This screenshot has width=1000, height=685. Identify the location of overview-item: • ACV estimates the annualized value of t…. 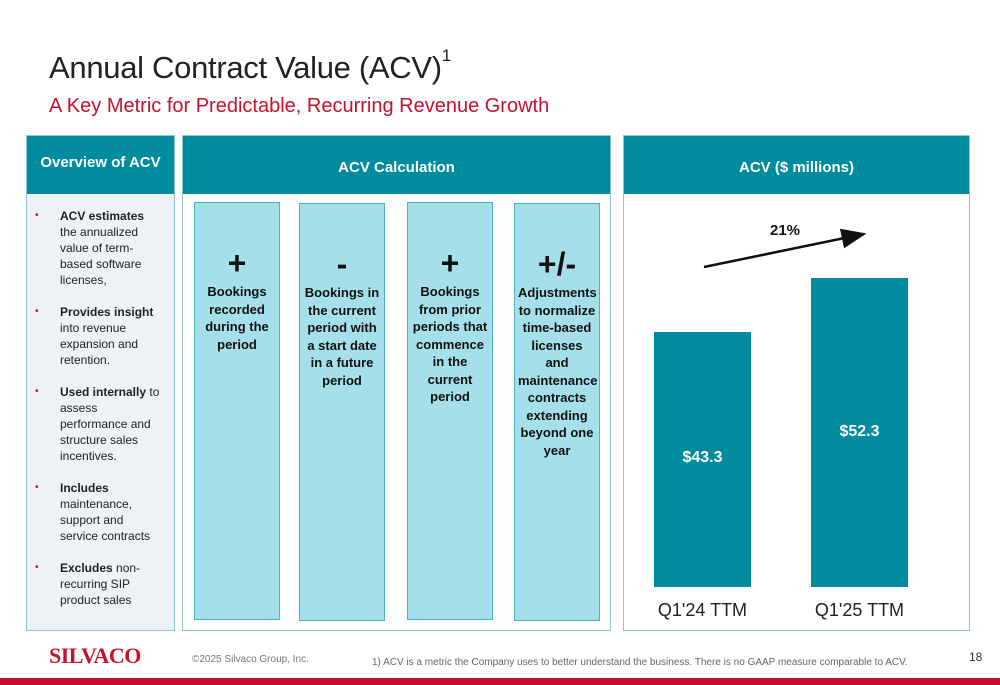
(90, 248).